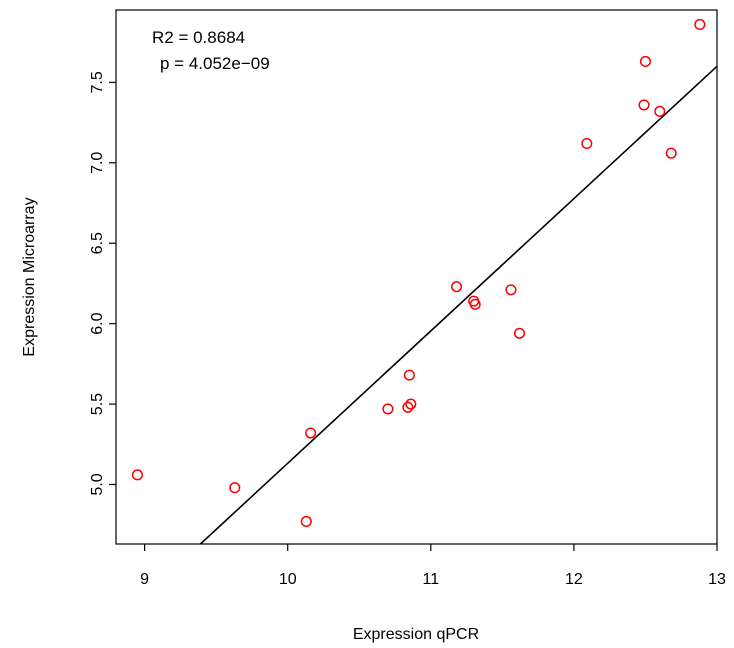 The image size is (734, 648). Describe the element at coordinates (433, 566) in the screenshot. I see `x-axis: 9 10 11 12 13` at that location.